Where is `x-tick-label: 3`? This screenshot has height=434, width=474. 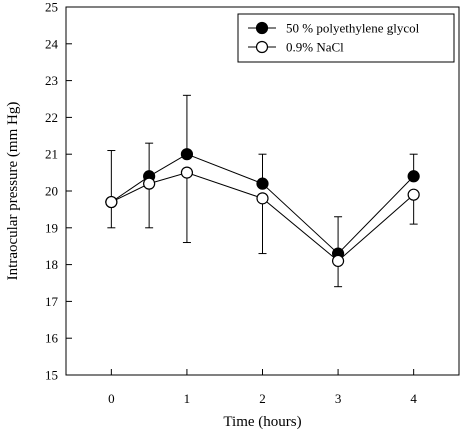
x-tick-label: 3 is located at coordinates (338, 398).